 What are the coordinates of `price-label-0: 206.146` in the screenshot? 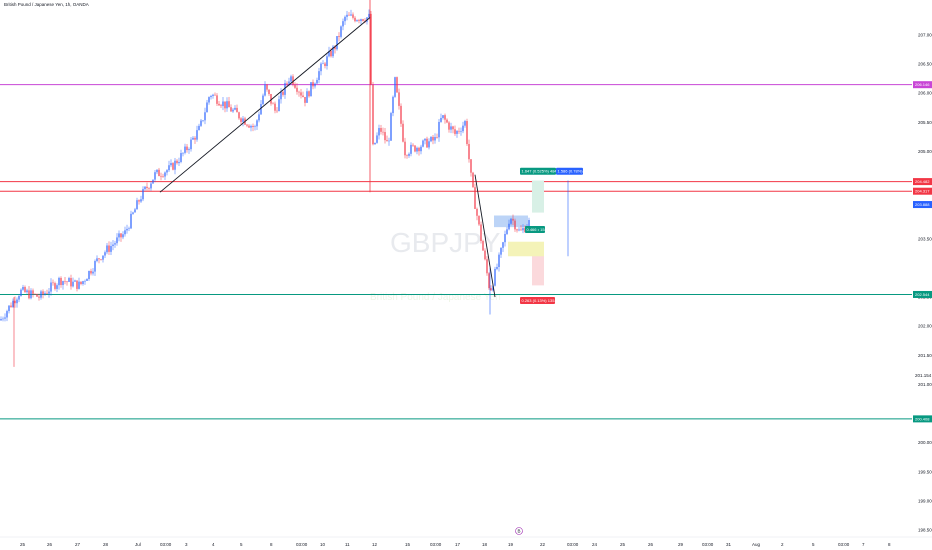 It's located at (922, 84).